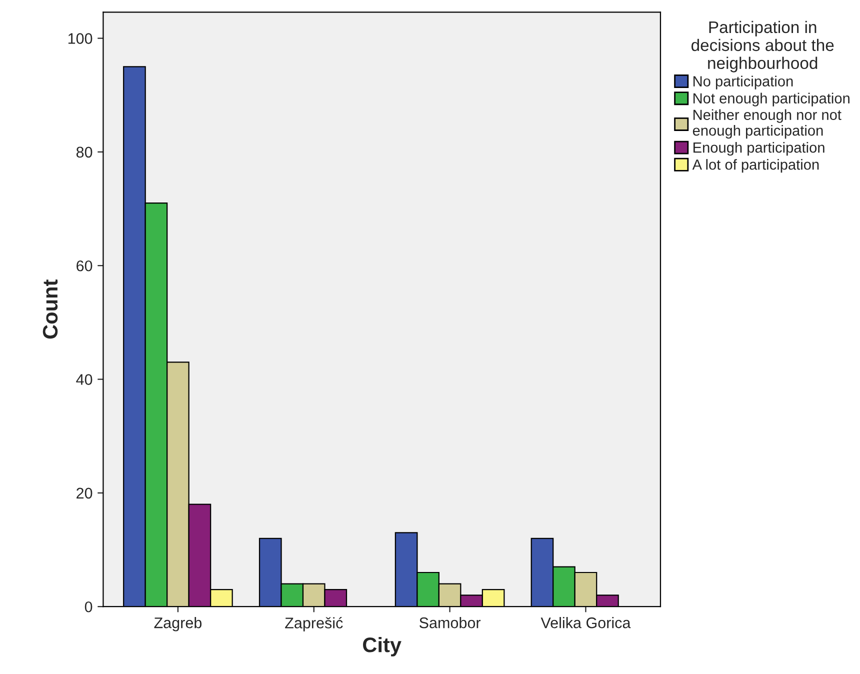 The height and width of the screenshot is (674, 860). I want to click on y-tick-label: 0, so click(88, 606).